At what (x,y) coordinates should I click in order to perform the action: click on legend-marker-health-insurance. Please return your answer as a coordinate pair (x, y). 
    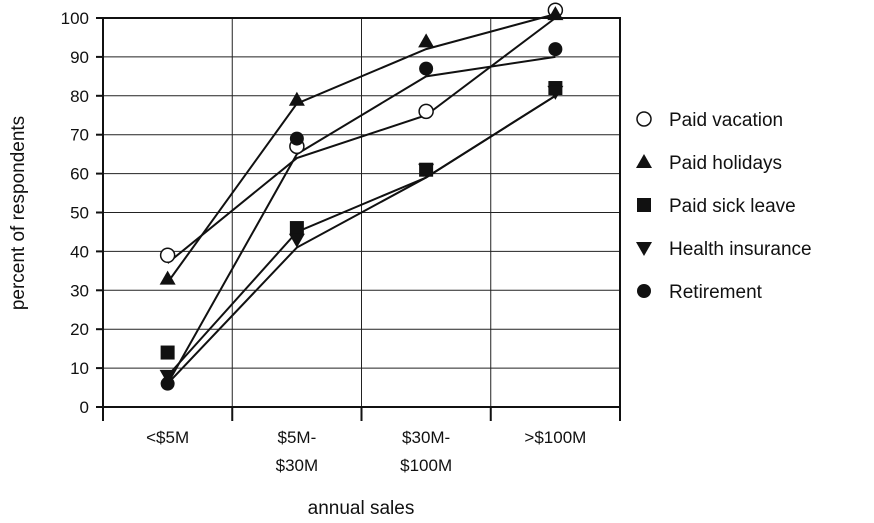
    Looking at the image, I should click on (644, 249).